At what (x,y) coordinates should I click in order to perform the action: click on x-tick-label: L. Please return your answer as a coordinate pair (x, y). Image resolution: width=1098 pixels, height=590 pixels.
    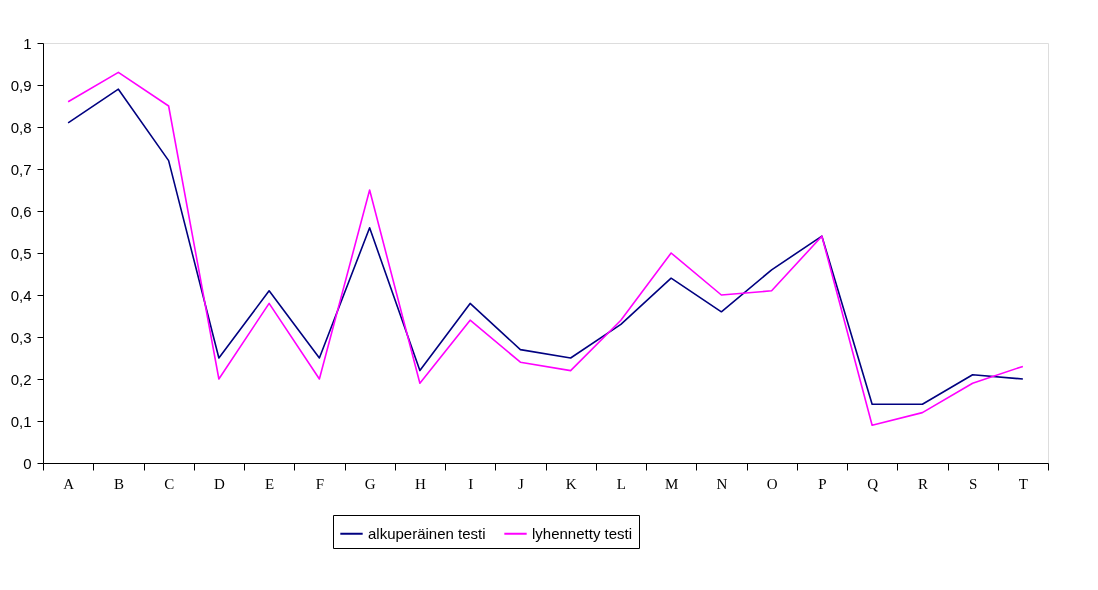
    Looking at the image, I should click on (621, 483).